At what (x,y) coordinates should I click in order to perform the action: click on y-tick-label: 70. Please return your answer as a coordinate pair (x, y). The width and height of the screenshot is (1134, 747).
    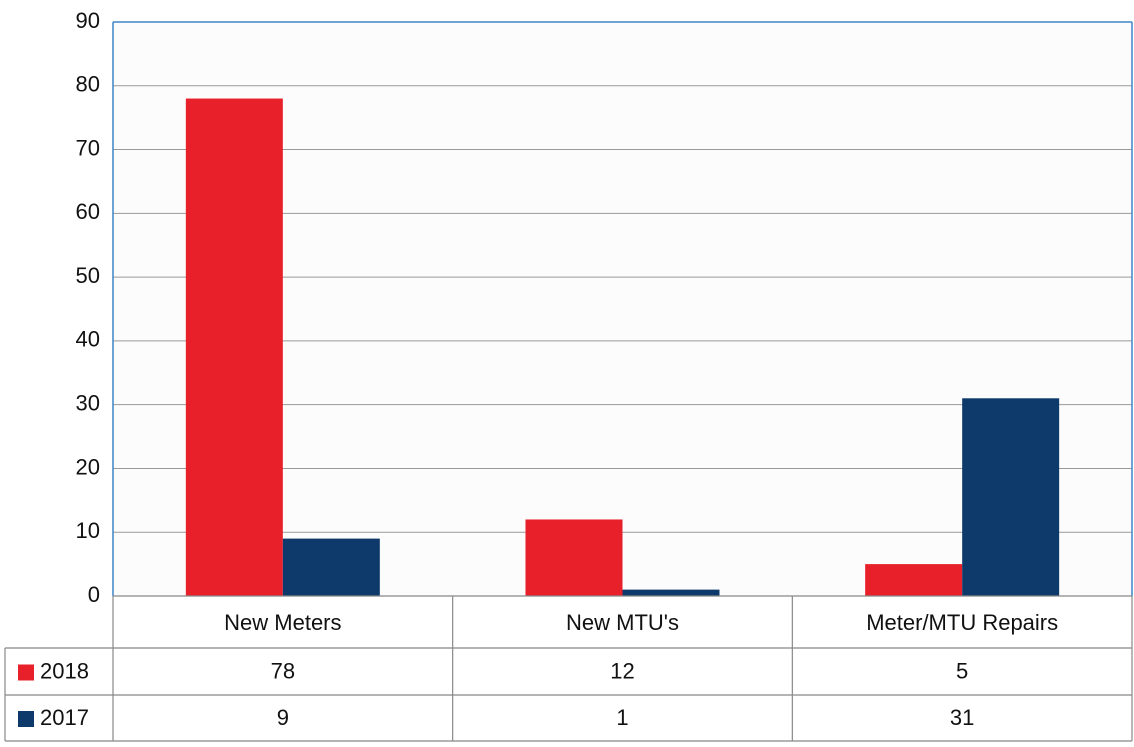
    Looking at the image, I should click on (88, 147).